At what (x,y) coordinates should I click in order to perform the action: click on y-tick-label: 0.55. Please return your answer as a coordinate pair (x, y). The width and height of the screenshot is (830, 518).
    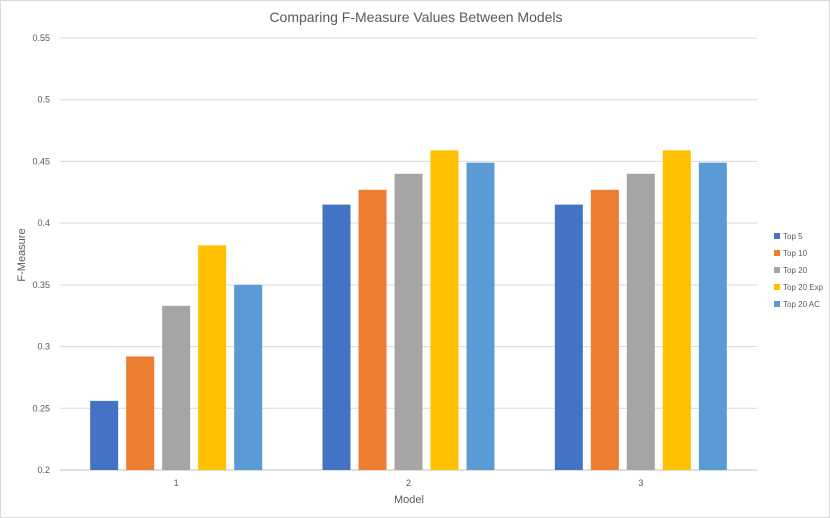
    Looking at the image, I should click on (41, 38).